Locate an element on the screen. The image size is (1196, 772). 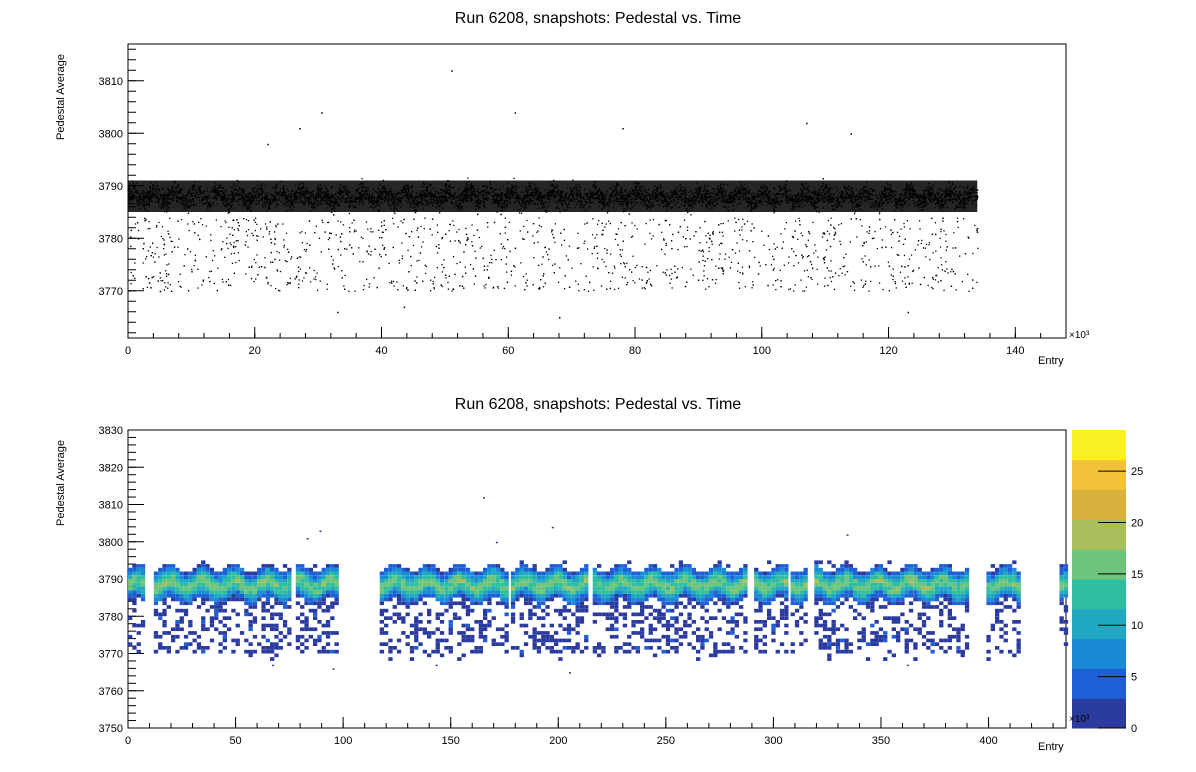
top-x-tick-label: 80 is located at coordinates (635, 351).